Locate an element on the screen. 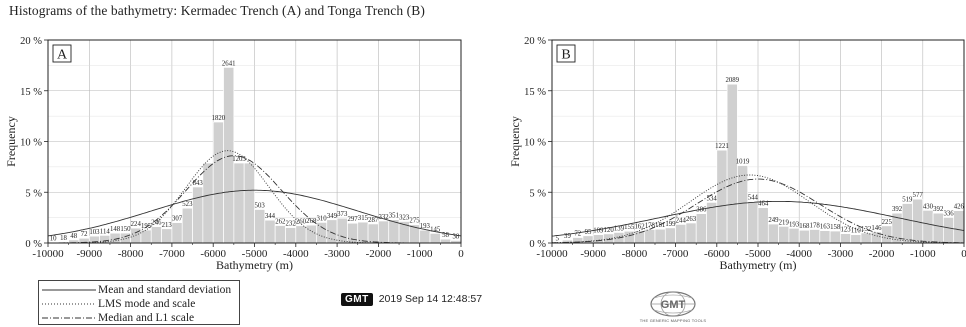 Image resolution: width=966 pixels, height=327 pixels. gmt-logo: GMT THE GENERIC MAPPING TOOLS is located at coordinates (673, 308).